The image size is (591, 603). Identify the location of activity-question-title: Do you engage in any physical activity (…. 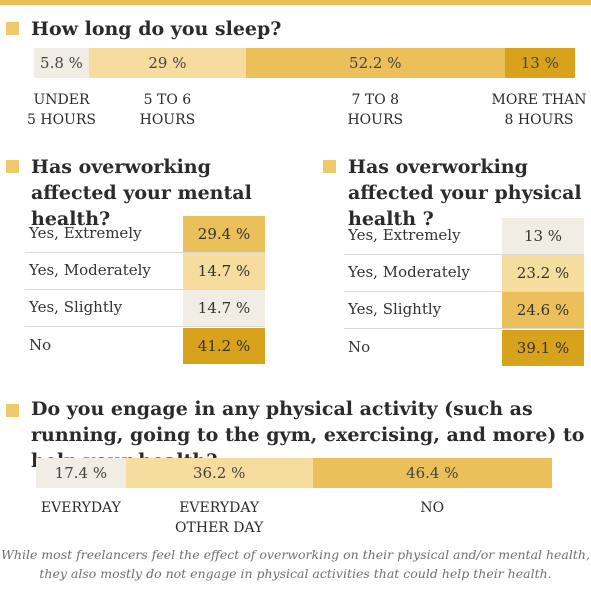
(308, 435).